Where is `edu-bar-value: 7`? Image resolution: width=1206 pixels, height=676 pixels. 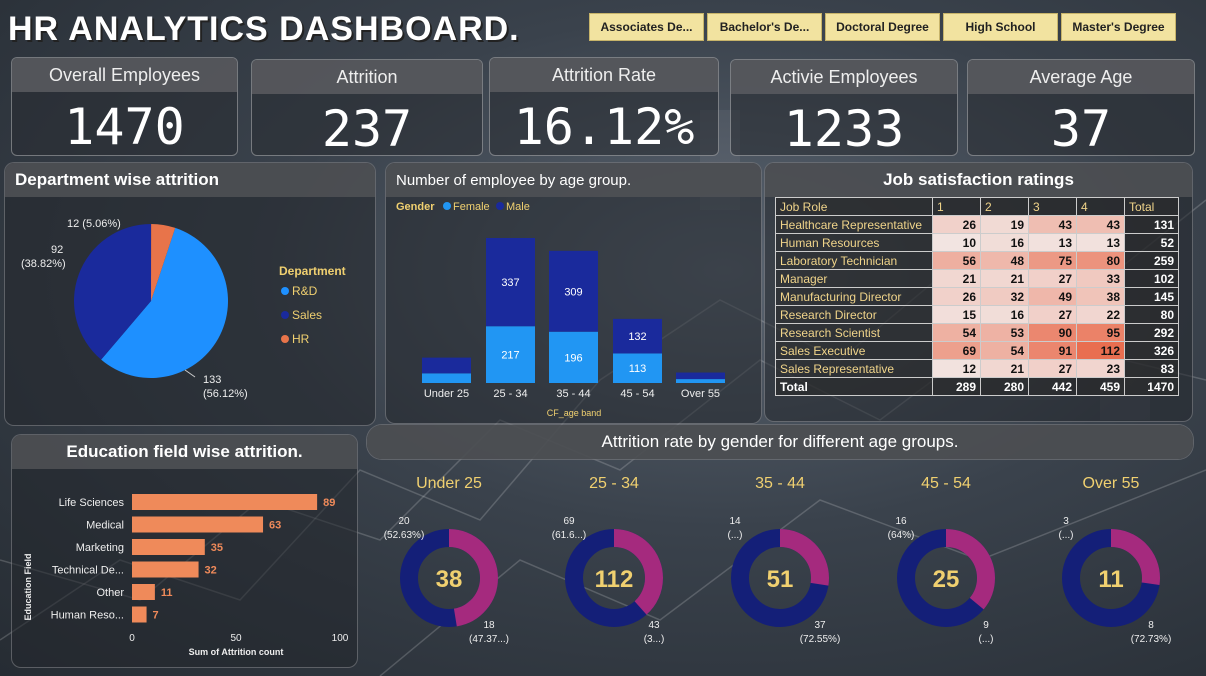
edu-bar-value: 7 is located at coordinates (156, 616).